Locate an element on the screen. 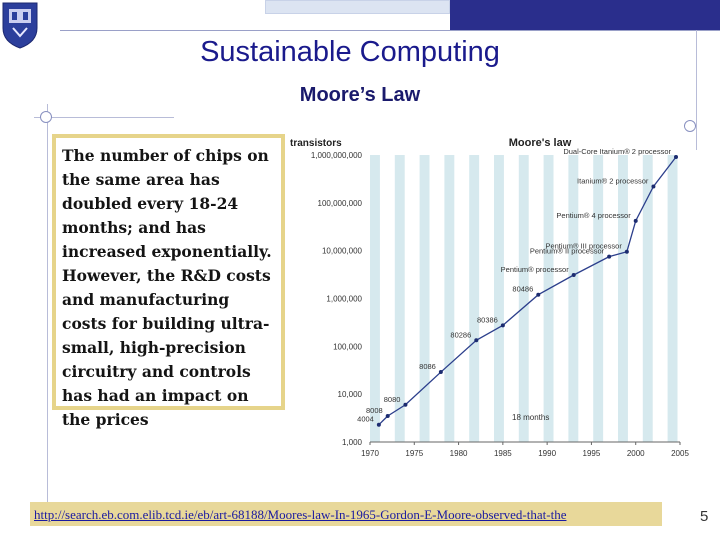 The height and width of the screenshot is (540, 720). chart-x-ticks: 1970 1975 1980 1985 1990 1995 2000 2005 is located at coordinates (525, 450).